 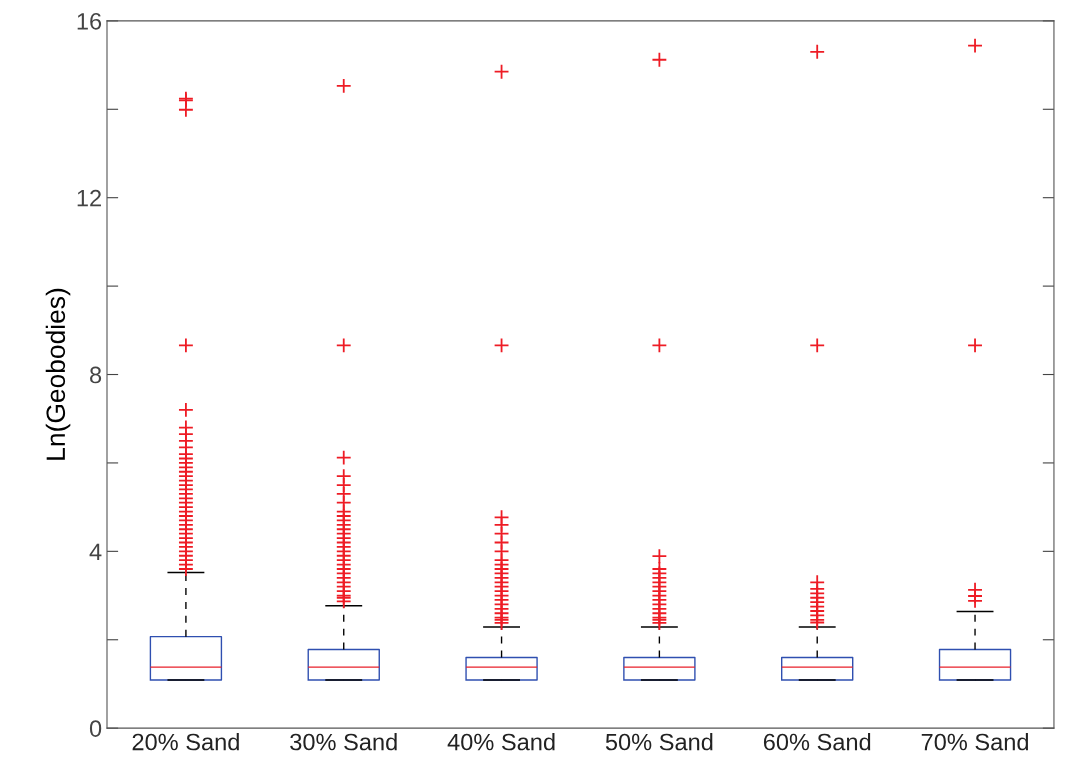 What do you see at coordinates (501, 742) in the screenshot?
I see `x-tick-label: 40% Sand` at bounding box center [501, 742].